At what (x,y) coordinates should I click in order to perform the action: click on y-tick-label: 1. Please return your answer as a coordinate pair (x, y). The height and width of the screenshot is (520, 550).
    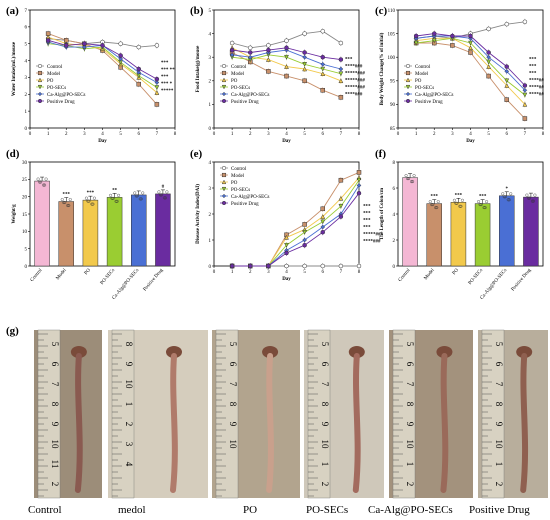
    Looking at the image, I should click on (210, 105).